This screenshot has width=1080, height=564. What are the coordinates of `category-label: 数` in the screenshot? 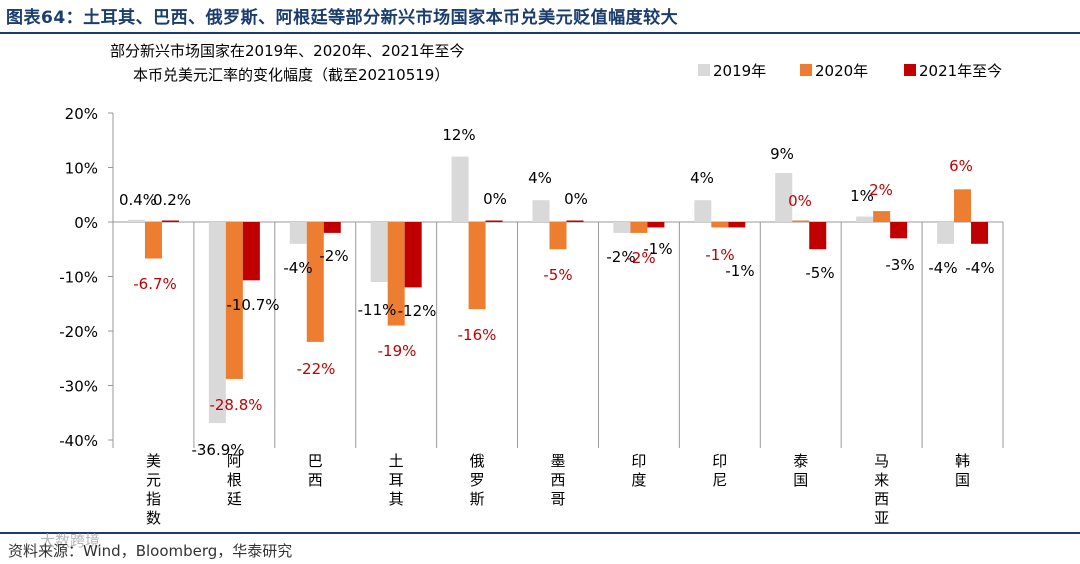 It's located at (153, 518).